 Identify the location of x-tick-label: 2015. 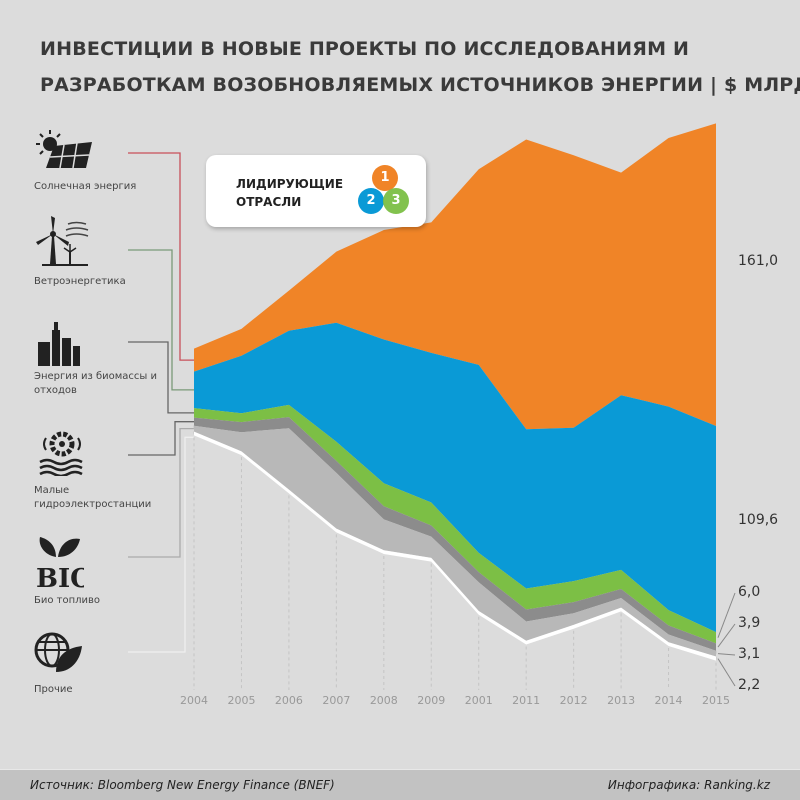
(716, 700).